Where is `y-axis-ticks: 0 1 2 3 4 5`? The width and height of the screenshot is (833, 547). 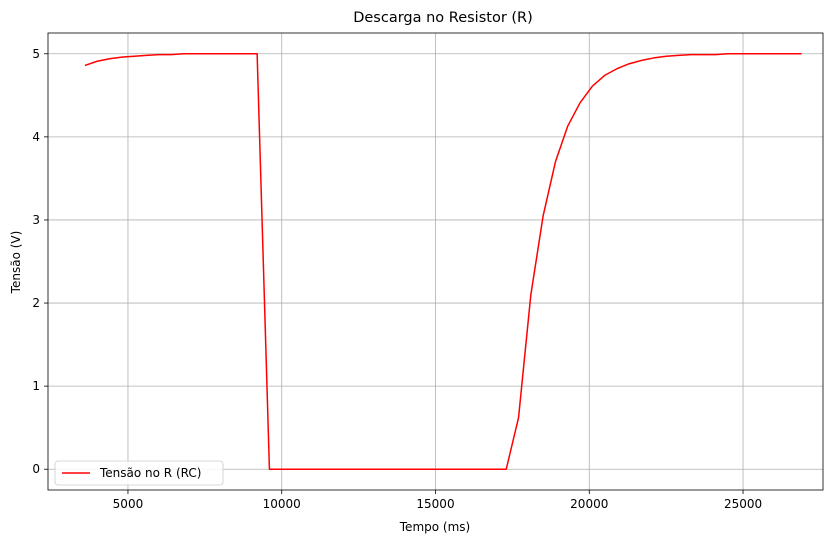 y-axis-ticks: 0 1 2 3 4 5 is located at coordinates (40, 261).